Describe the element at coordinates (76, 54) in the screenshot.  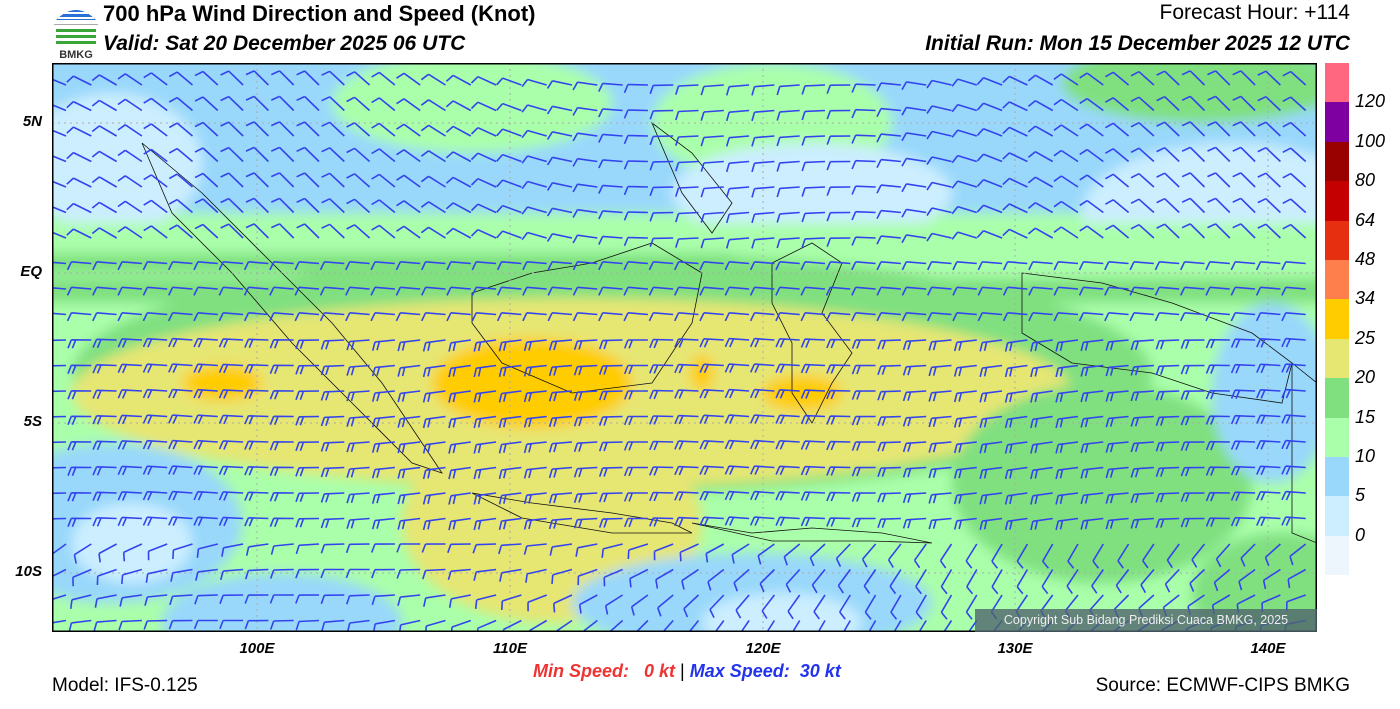
I see `svg-text: BMKG` at that location.